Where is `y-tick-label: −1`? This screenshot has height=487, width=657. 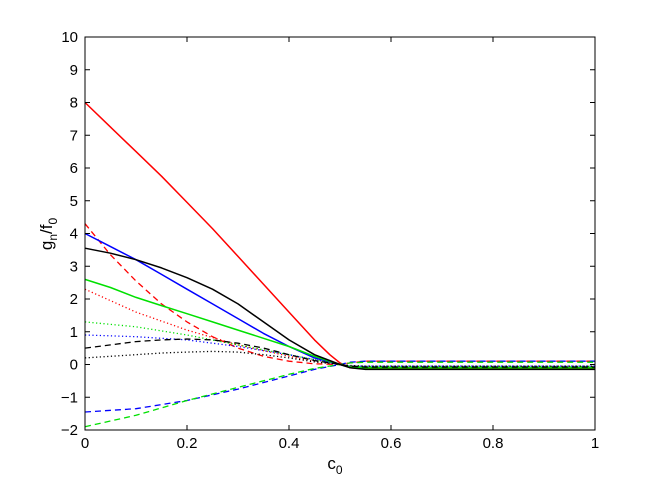 y-tick-label: −1 is located at coordinates (69, 397).